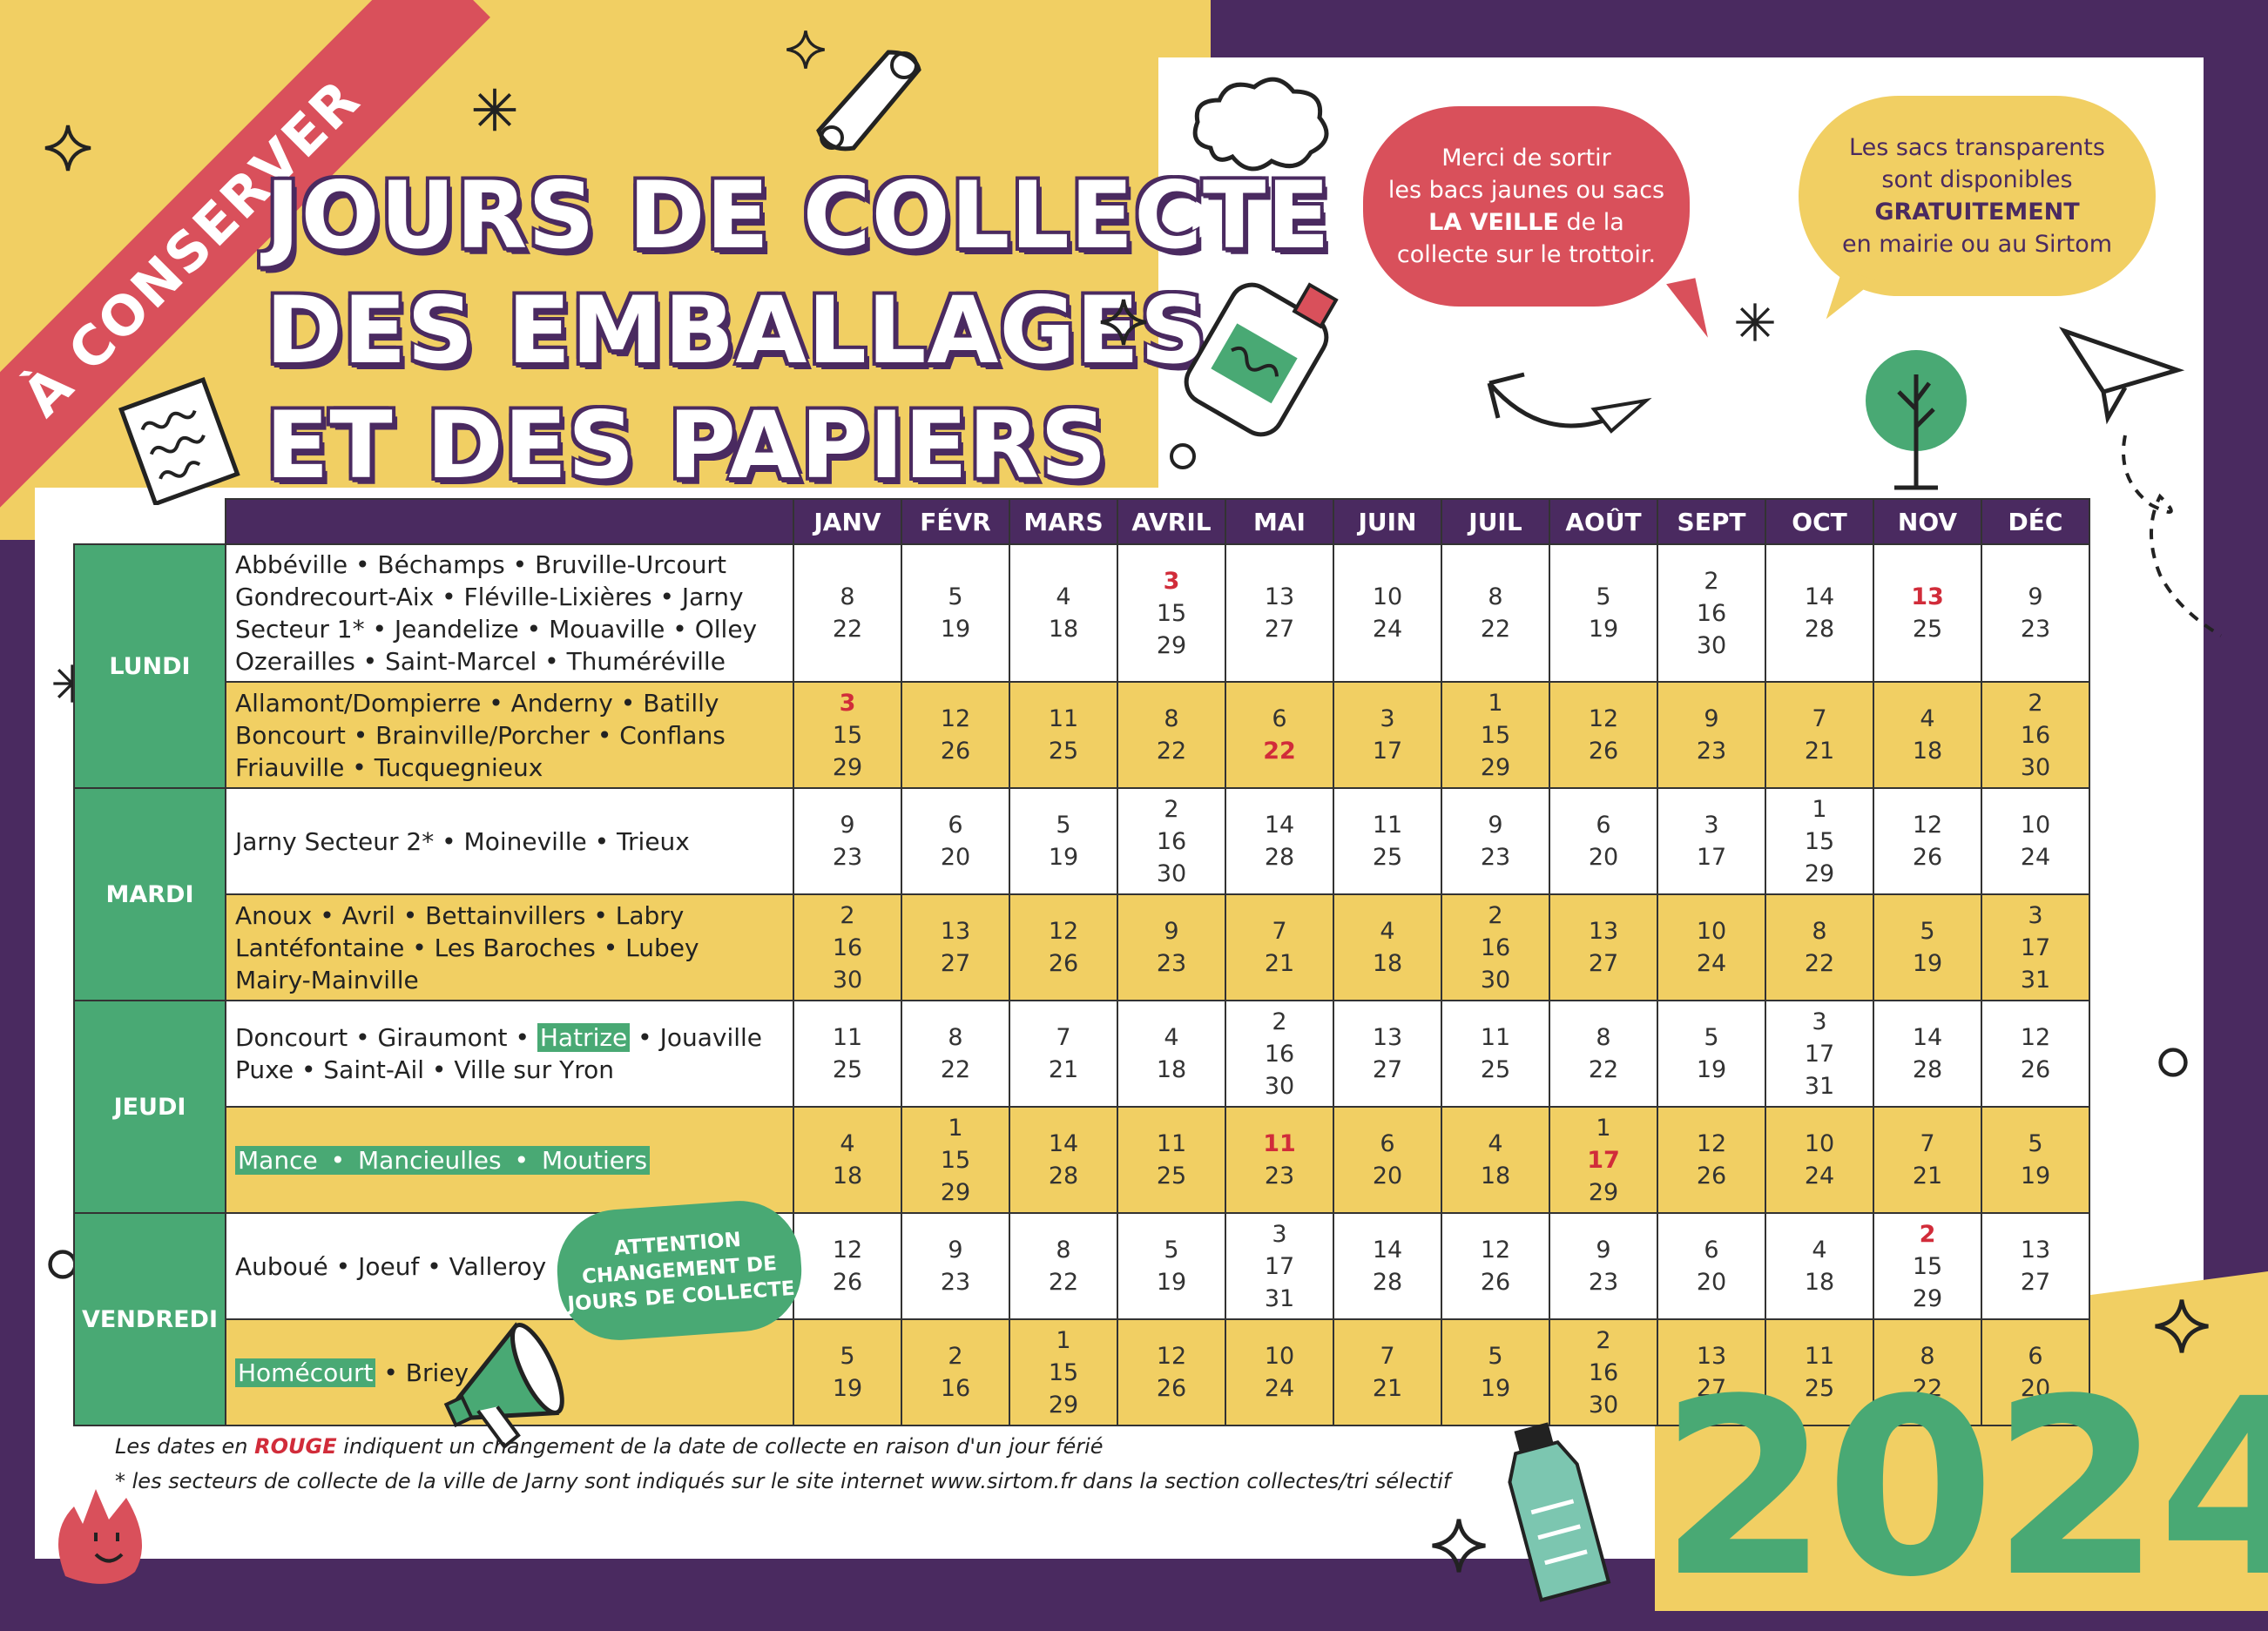 The image size is (2268, 1631). What do you see at coordinates (1603, 1128) in the screenshot?
I see `date-value: 1` at bounding box center [1603, 1128].